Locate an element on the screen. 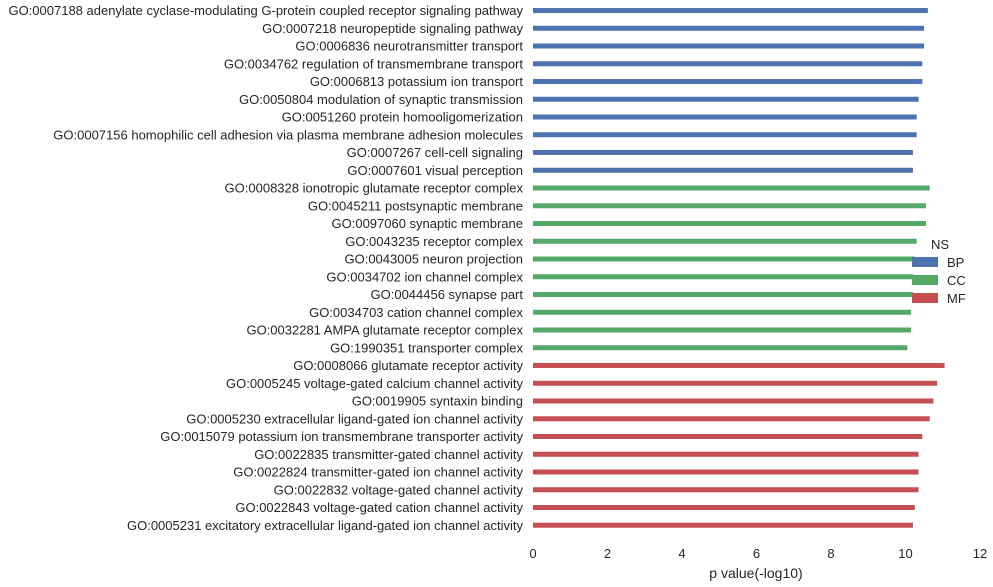 This screenshot has width=993, height=587. category-label: GO:0006813 potassium ion transport is located at coordinates (417, 81).